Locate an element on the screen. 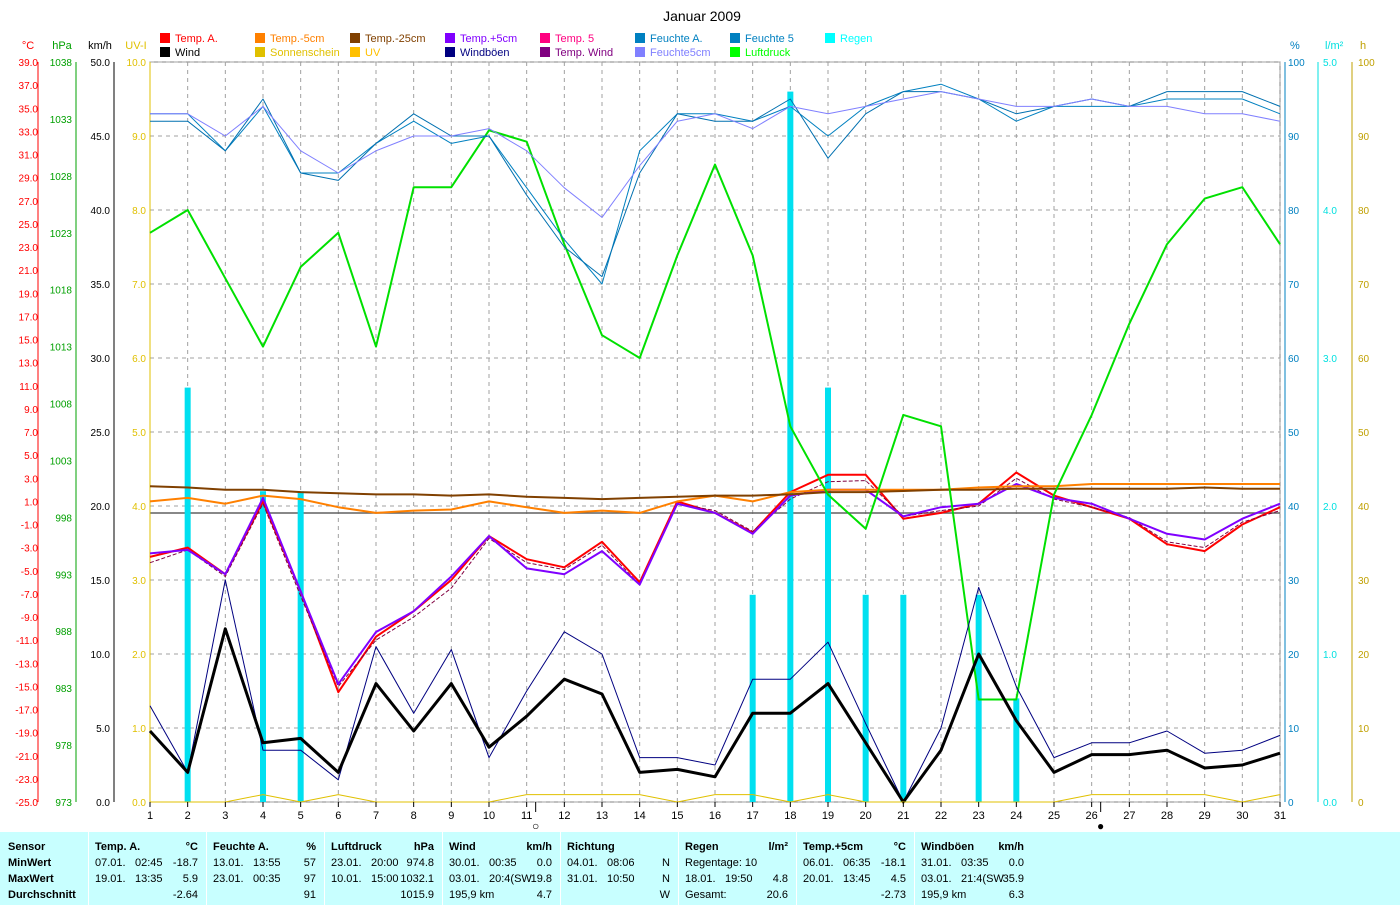  x-tick-label: 7 is located at coordinates (376, 816).